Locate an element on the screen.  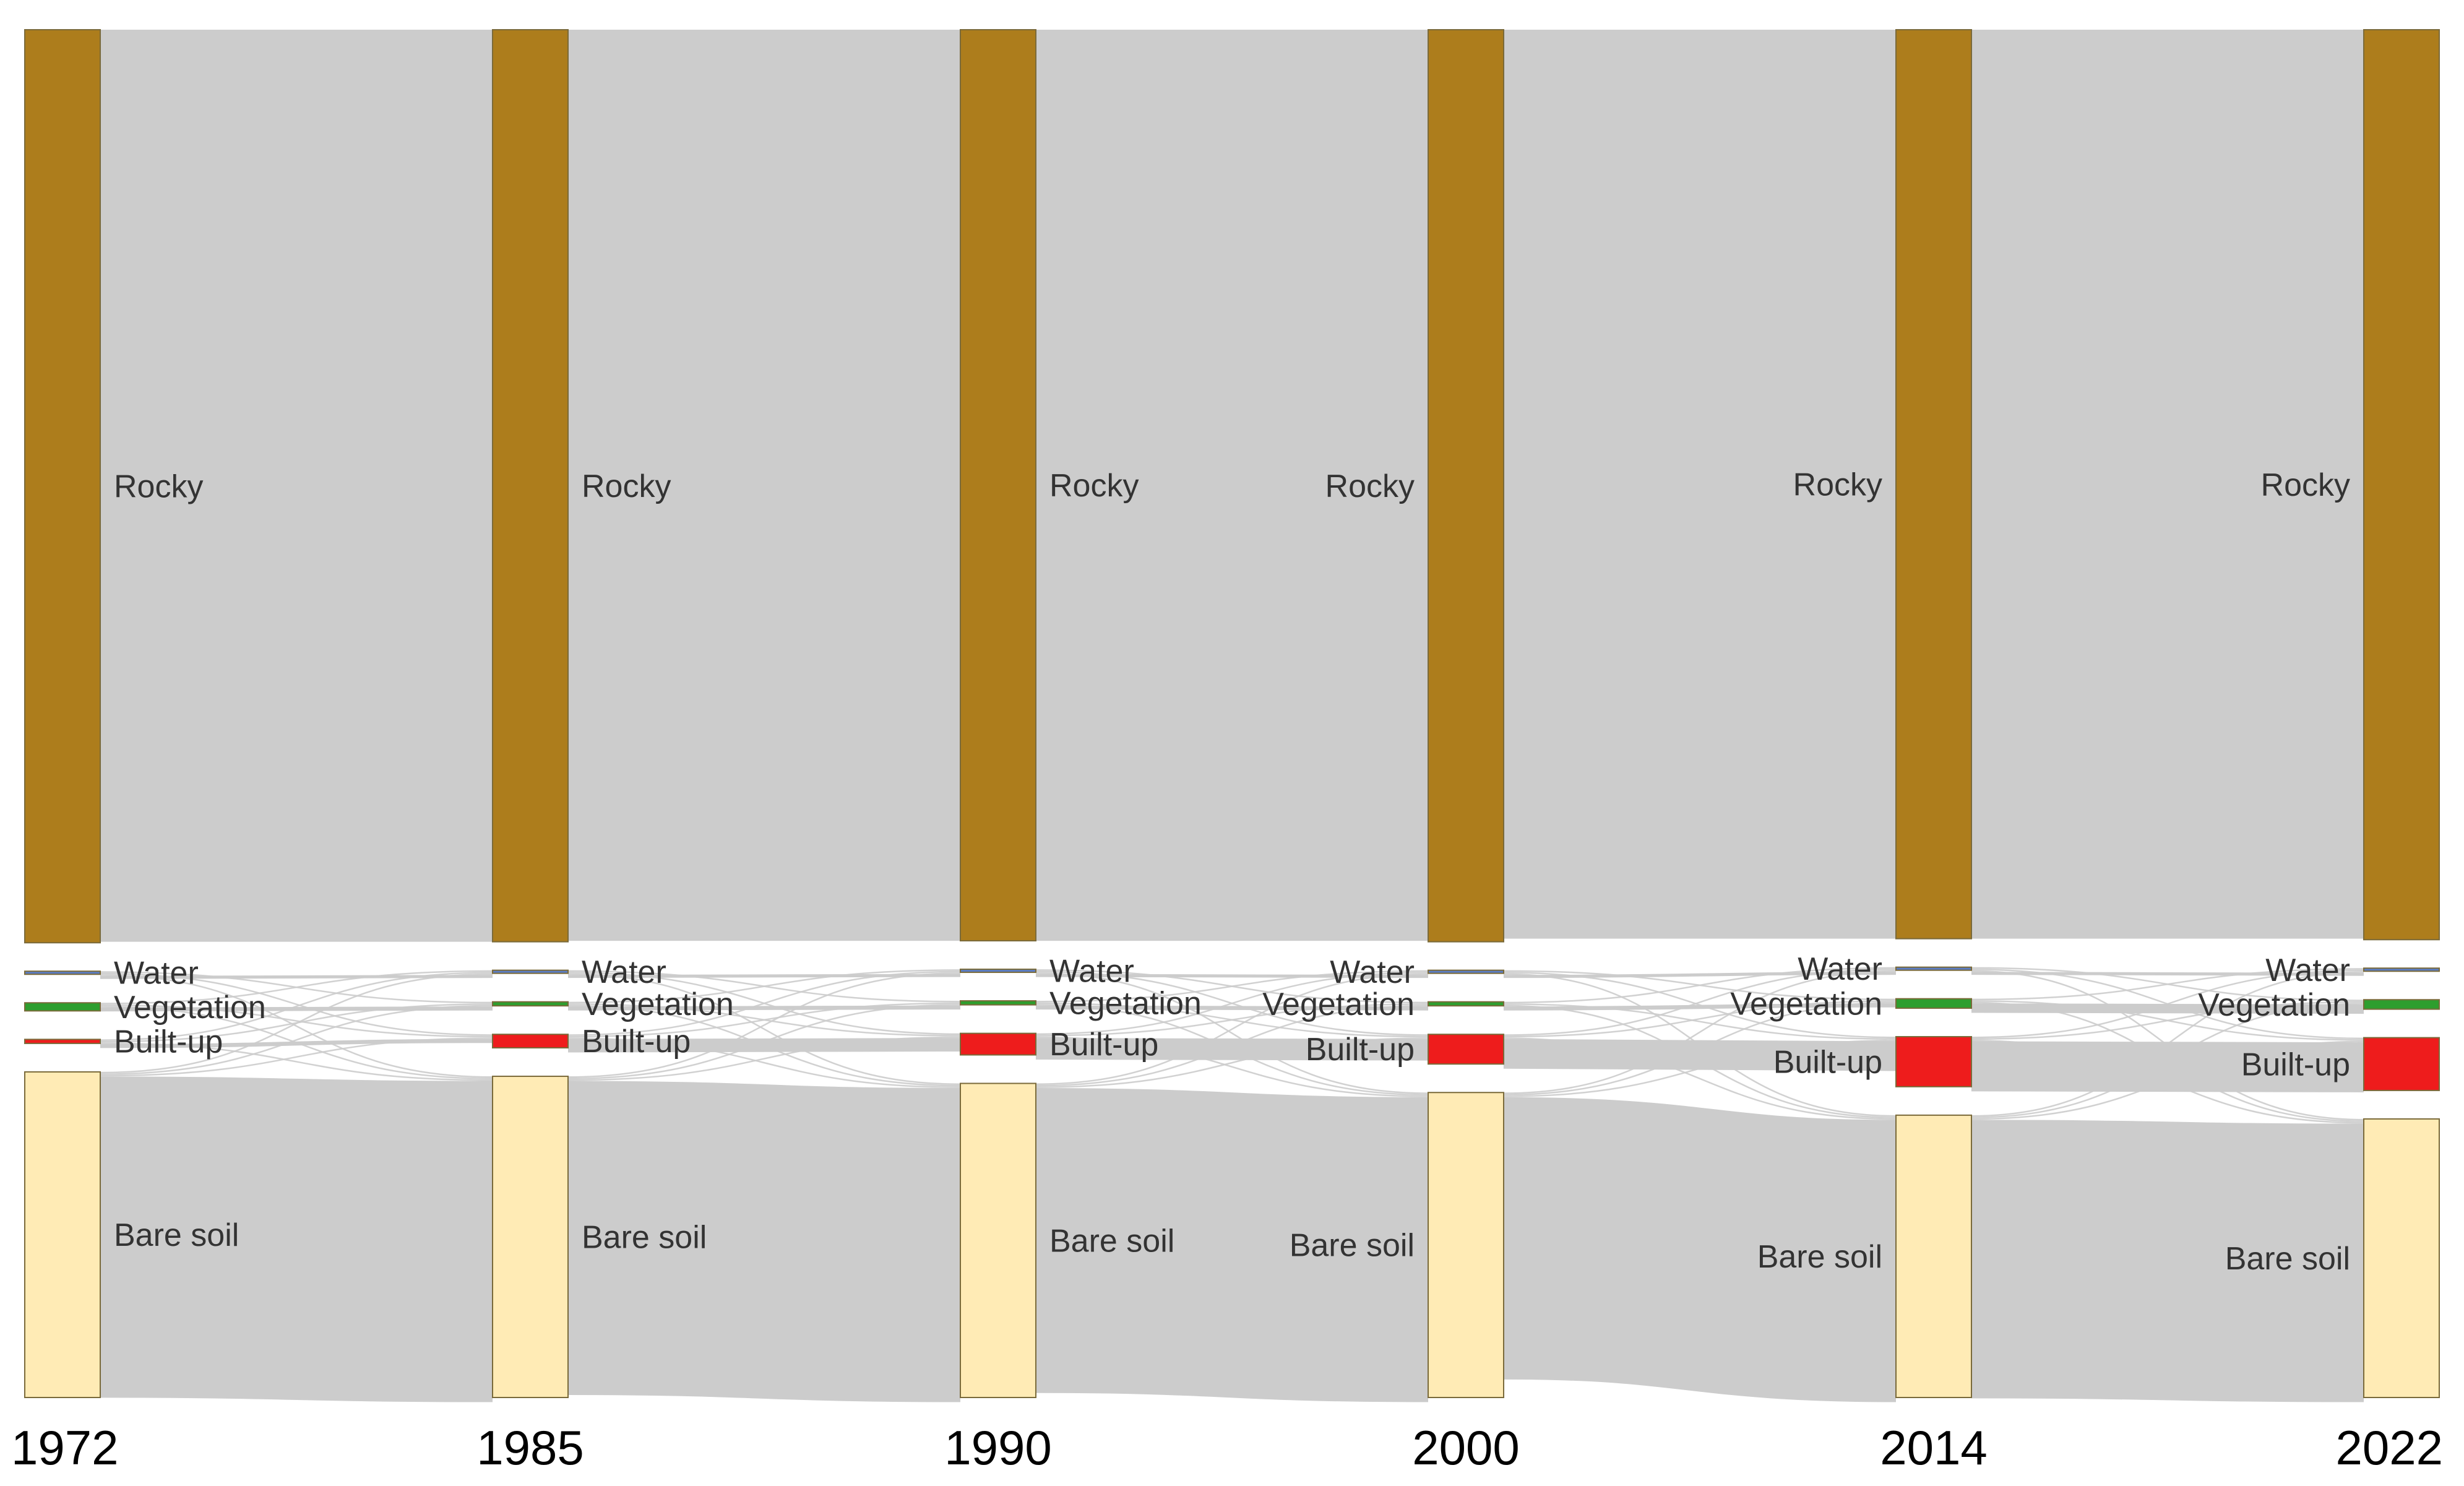
flow-bare-soil-to-bare-soil-2014-2022 is located at coordinates (2167, 1261).